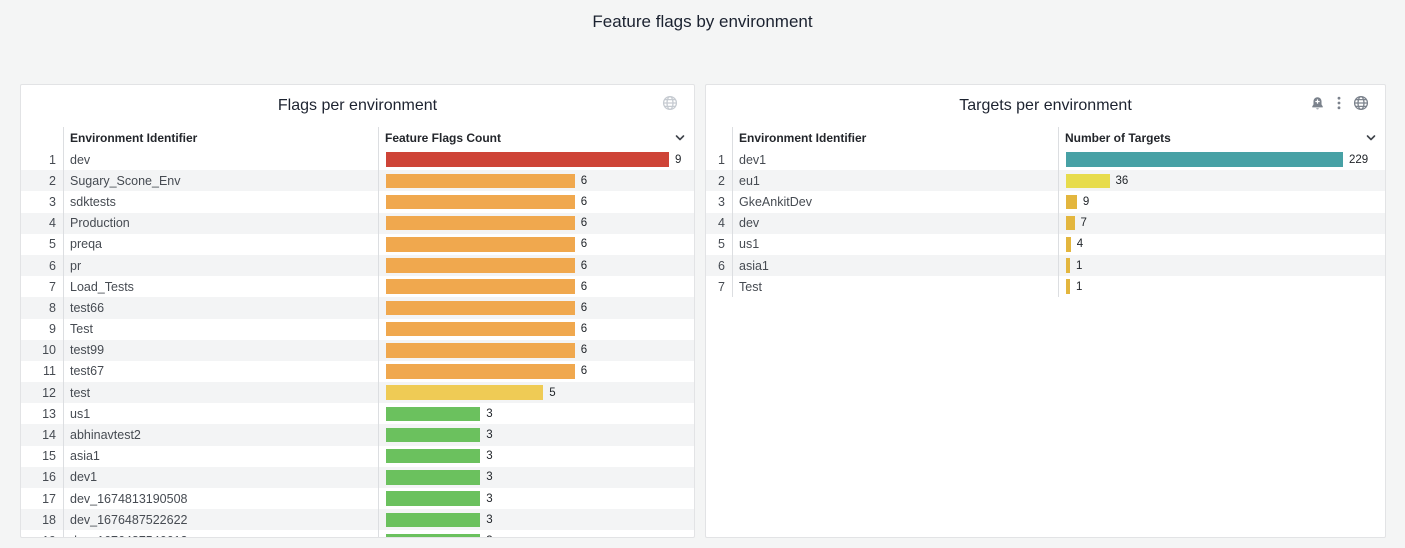 The image size is (1405, 548). Describe the element at coordinates (702, 21) in the screenshot. I see `page-title: Feature flags by environment` at that location.